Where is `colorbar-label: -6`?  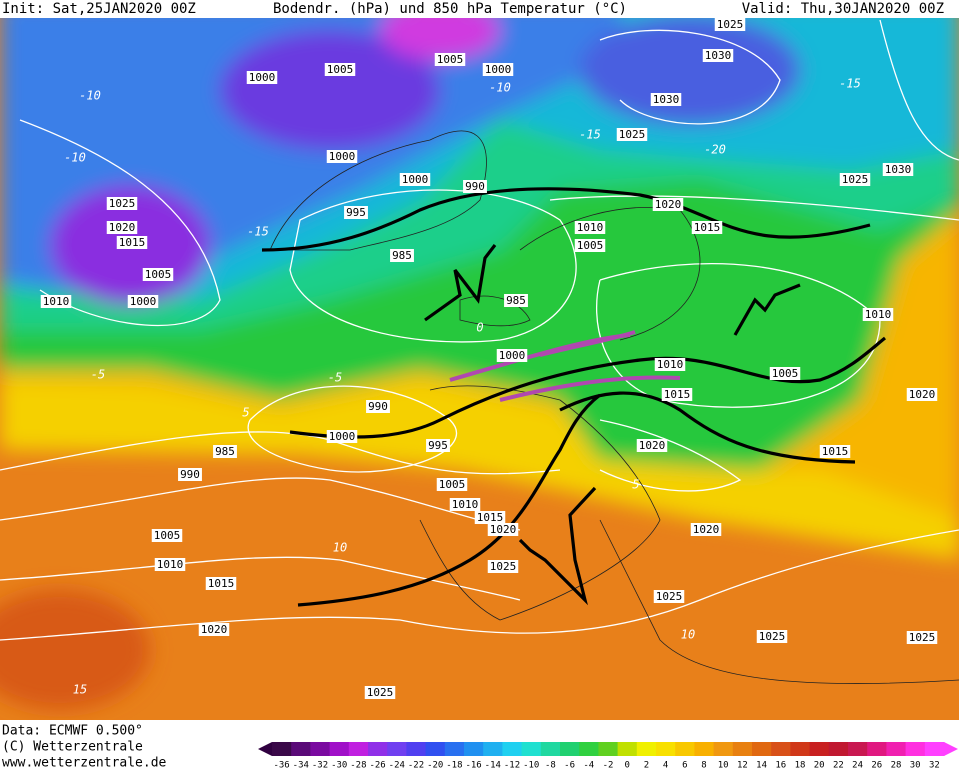
colorbar-label: -6 is located at coordinates (569, 766).